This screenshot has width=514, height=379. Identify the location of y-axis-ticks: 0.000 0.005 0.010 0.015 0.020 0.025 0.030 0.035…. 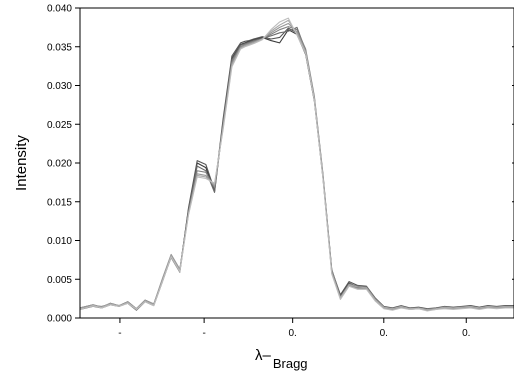
(63, 164).